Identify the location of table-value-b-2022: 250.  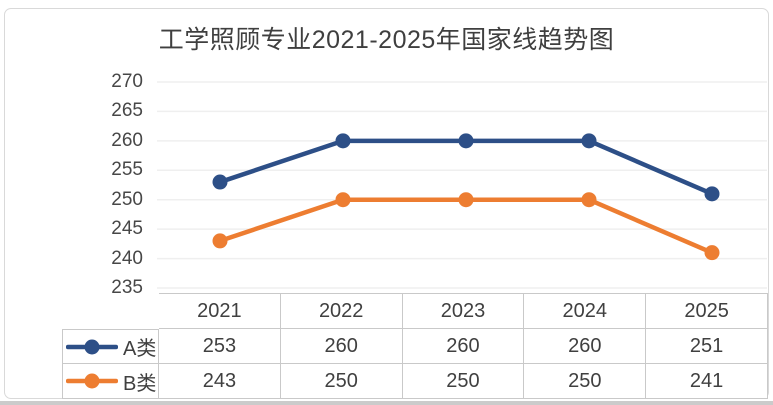
(341, 381).